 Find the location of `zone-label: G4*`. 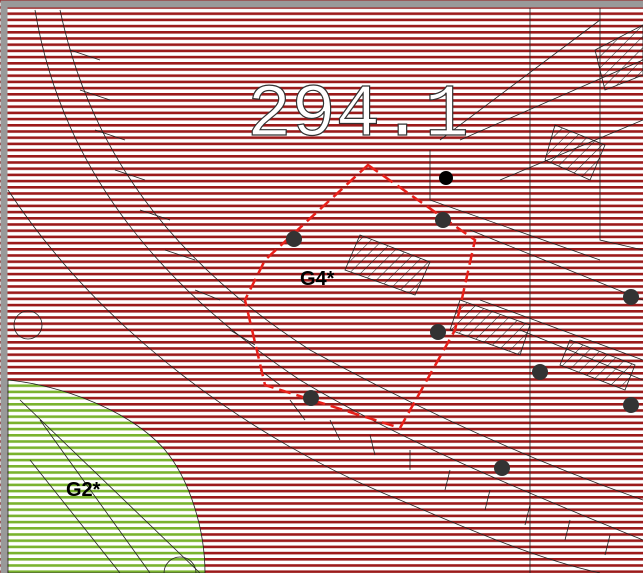

zone-label: G4* is located at coordinates (317, 279).